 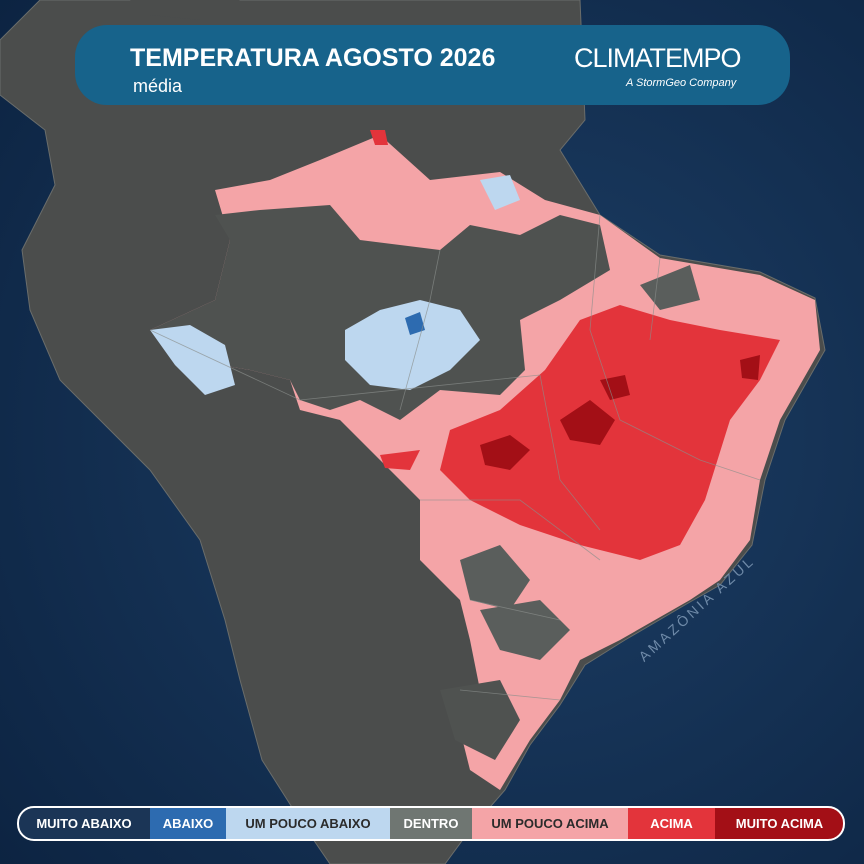 I want to click on header-panel, so click(x=432, y=65).